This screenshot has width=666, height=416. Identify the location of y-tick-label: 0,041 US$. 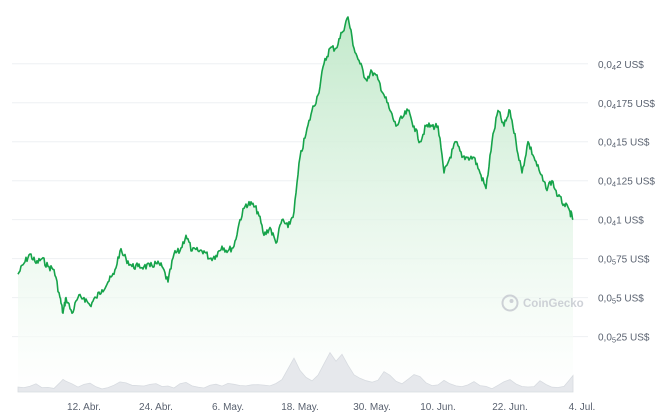
(621, 222).